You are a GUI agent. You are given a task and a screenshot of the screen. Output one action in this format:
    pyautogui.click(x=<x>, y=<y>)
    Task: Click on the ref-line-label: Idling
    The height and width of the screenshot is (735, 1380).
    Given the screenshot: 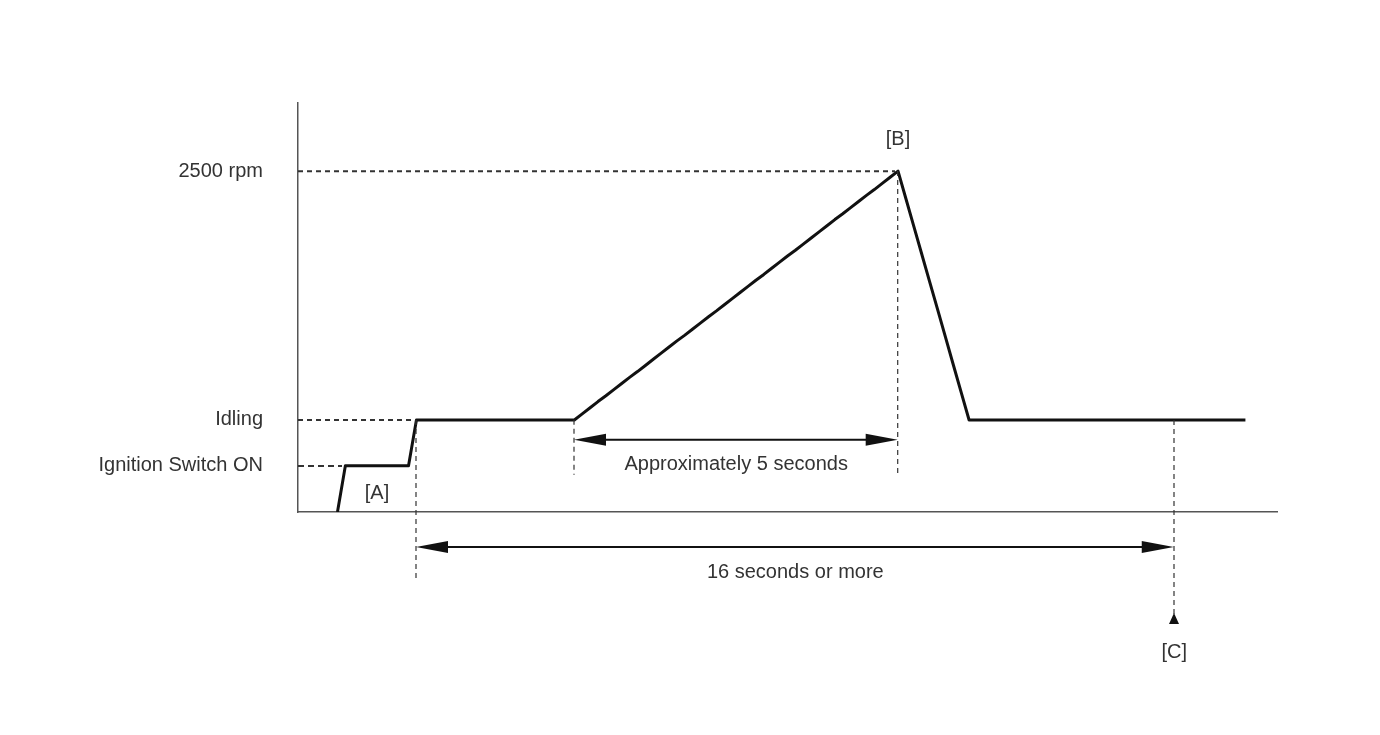 What is the action you would take?
    pyautogui.click(x=239, y=418)
    